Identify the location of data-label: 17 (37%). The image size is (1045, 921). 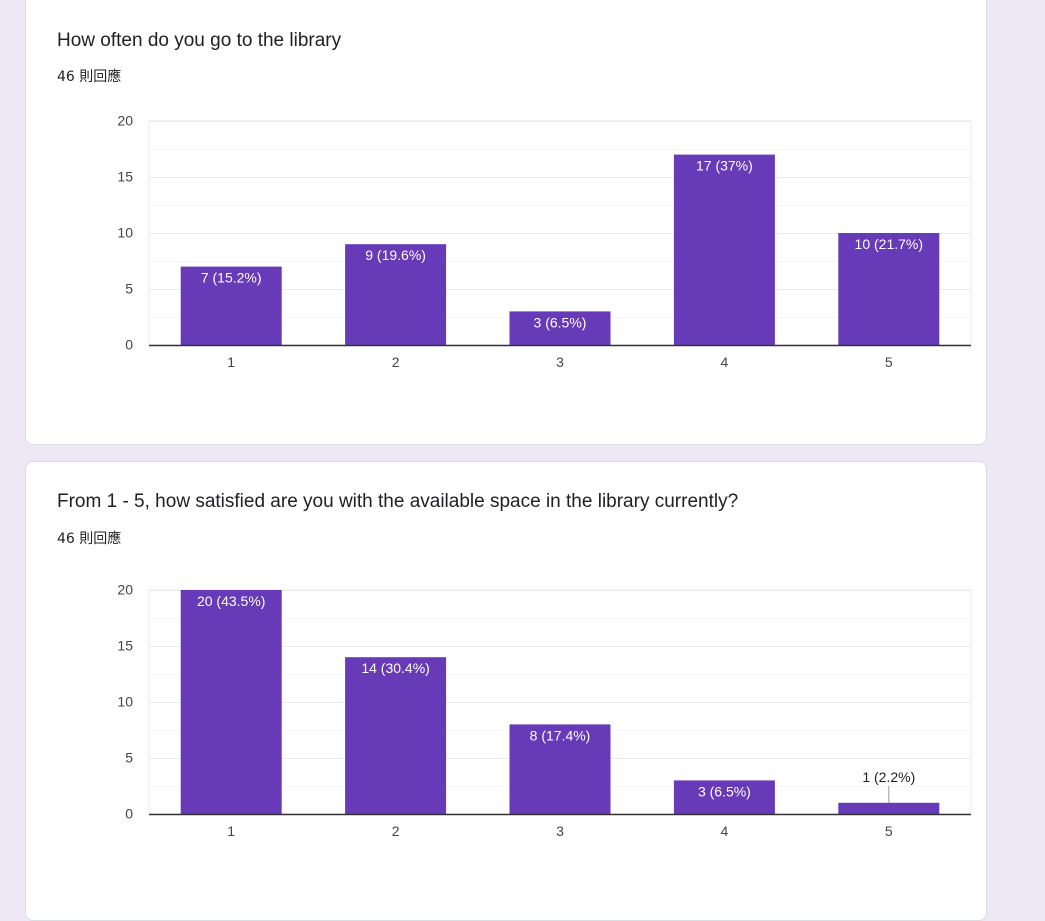
(724, 166).